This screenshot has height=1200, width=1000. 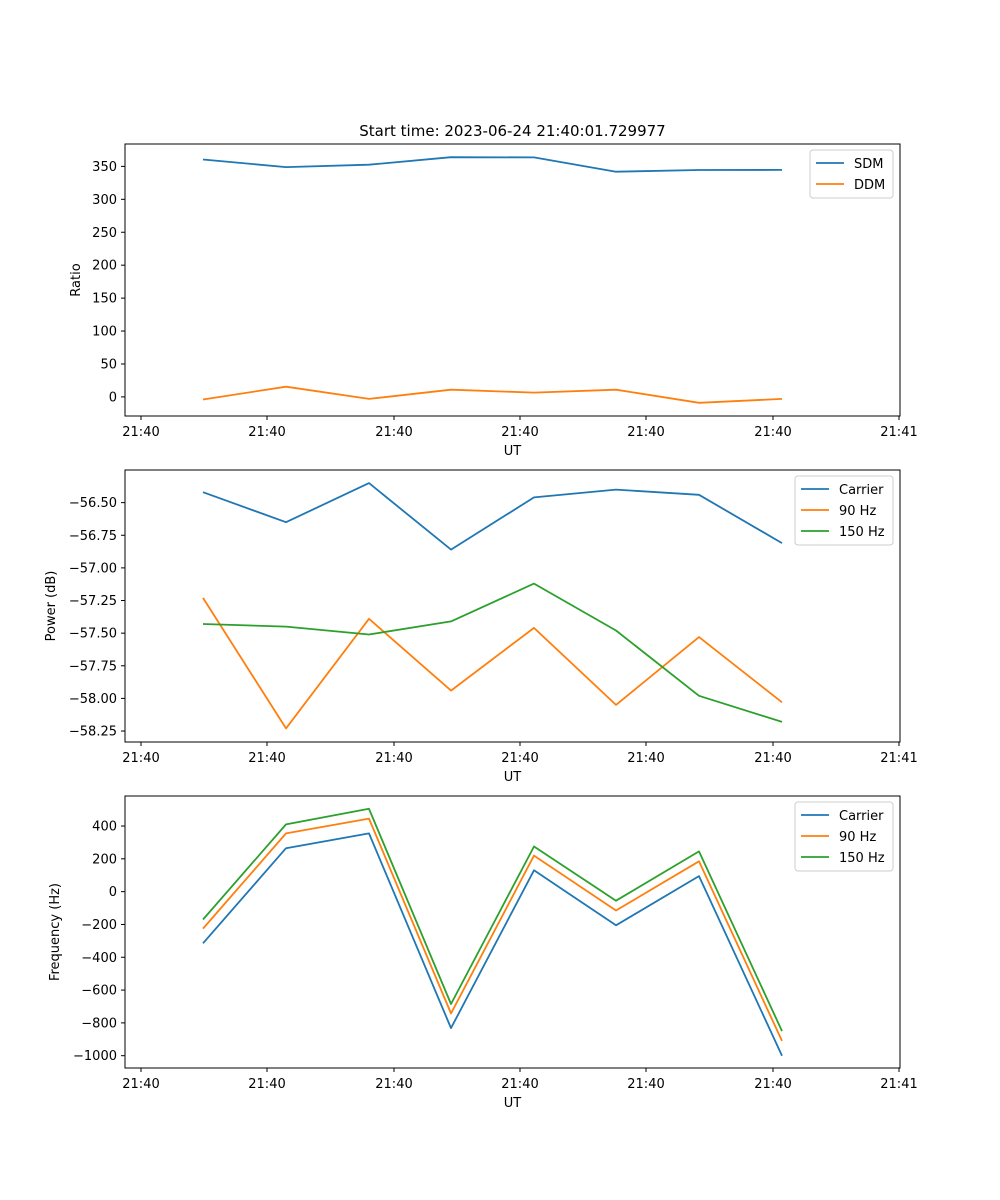 What do you see at coordinates (99, 958) in the screenshot?
I see `y-tick-label: −400` at bounding box center [99, 958].